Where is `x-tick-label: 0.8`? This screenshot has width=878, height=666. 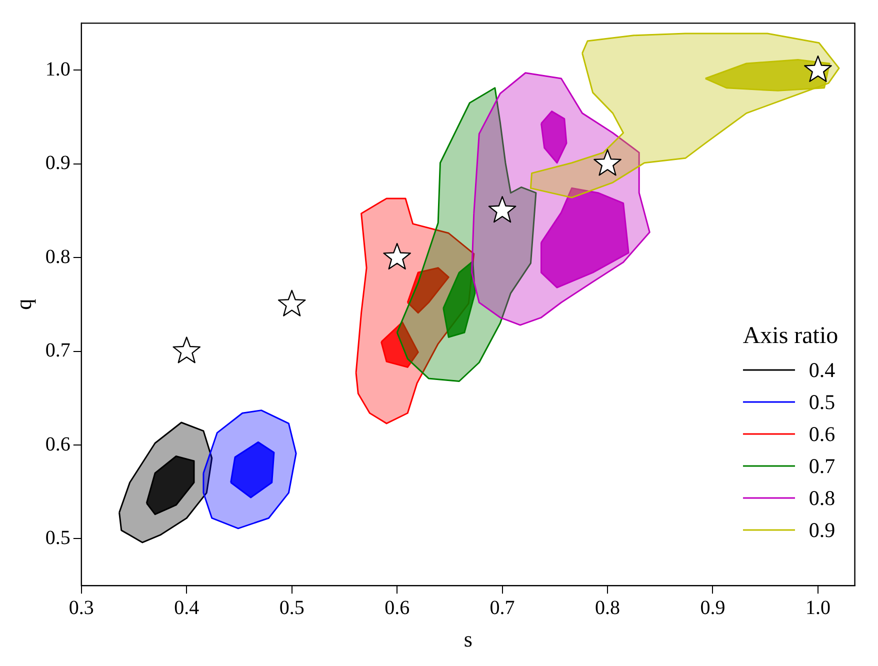
x-tick-label: 0.8 is located at coordinates (607, 607).